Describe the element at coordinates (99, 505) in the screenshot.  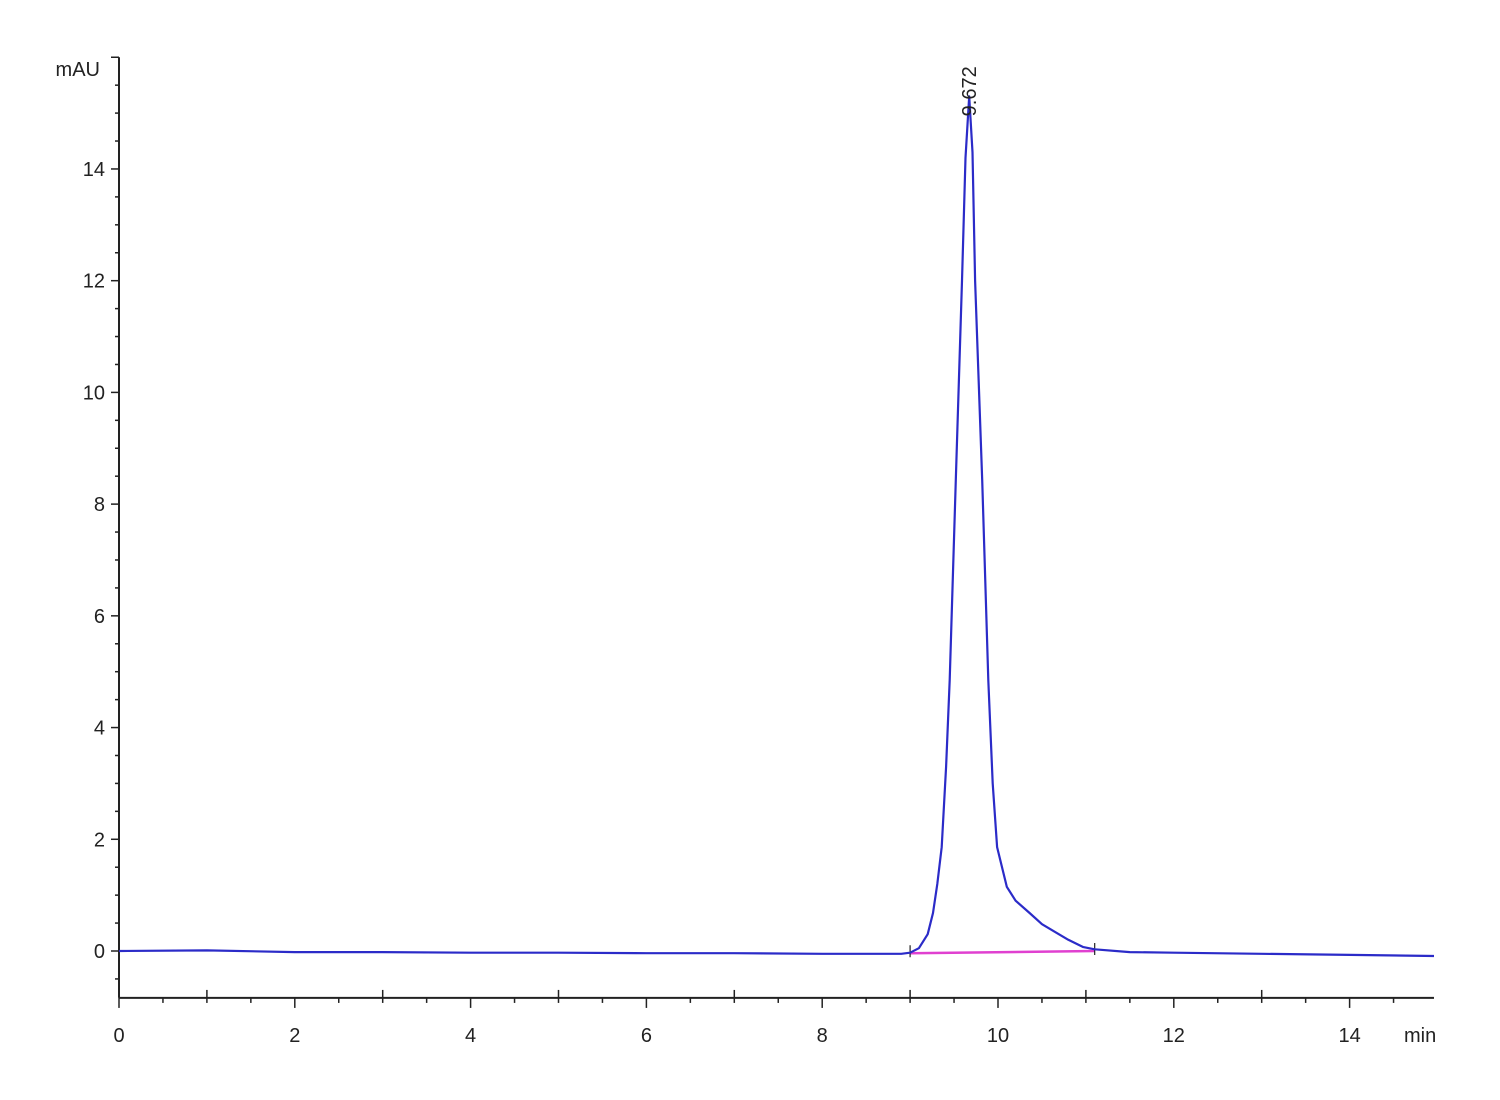
I see `y-tick-label: 8` at that location.